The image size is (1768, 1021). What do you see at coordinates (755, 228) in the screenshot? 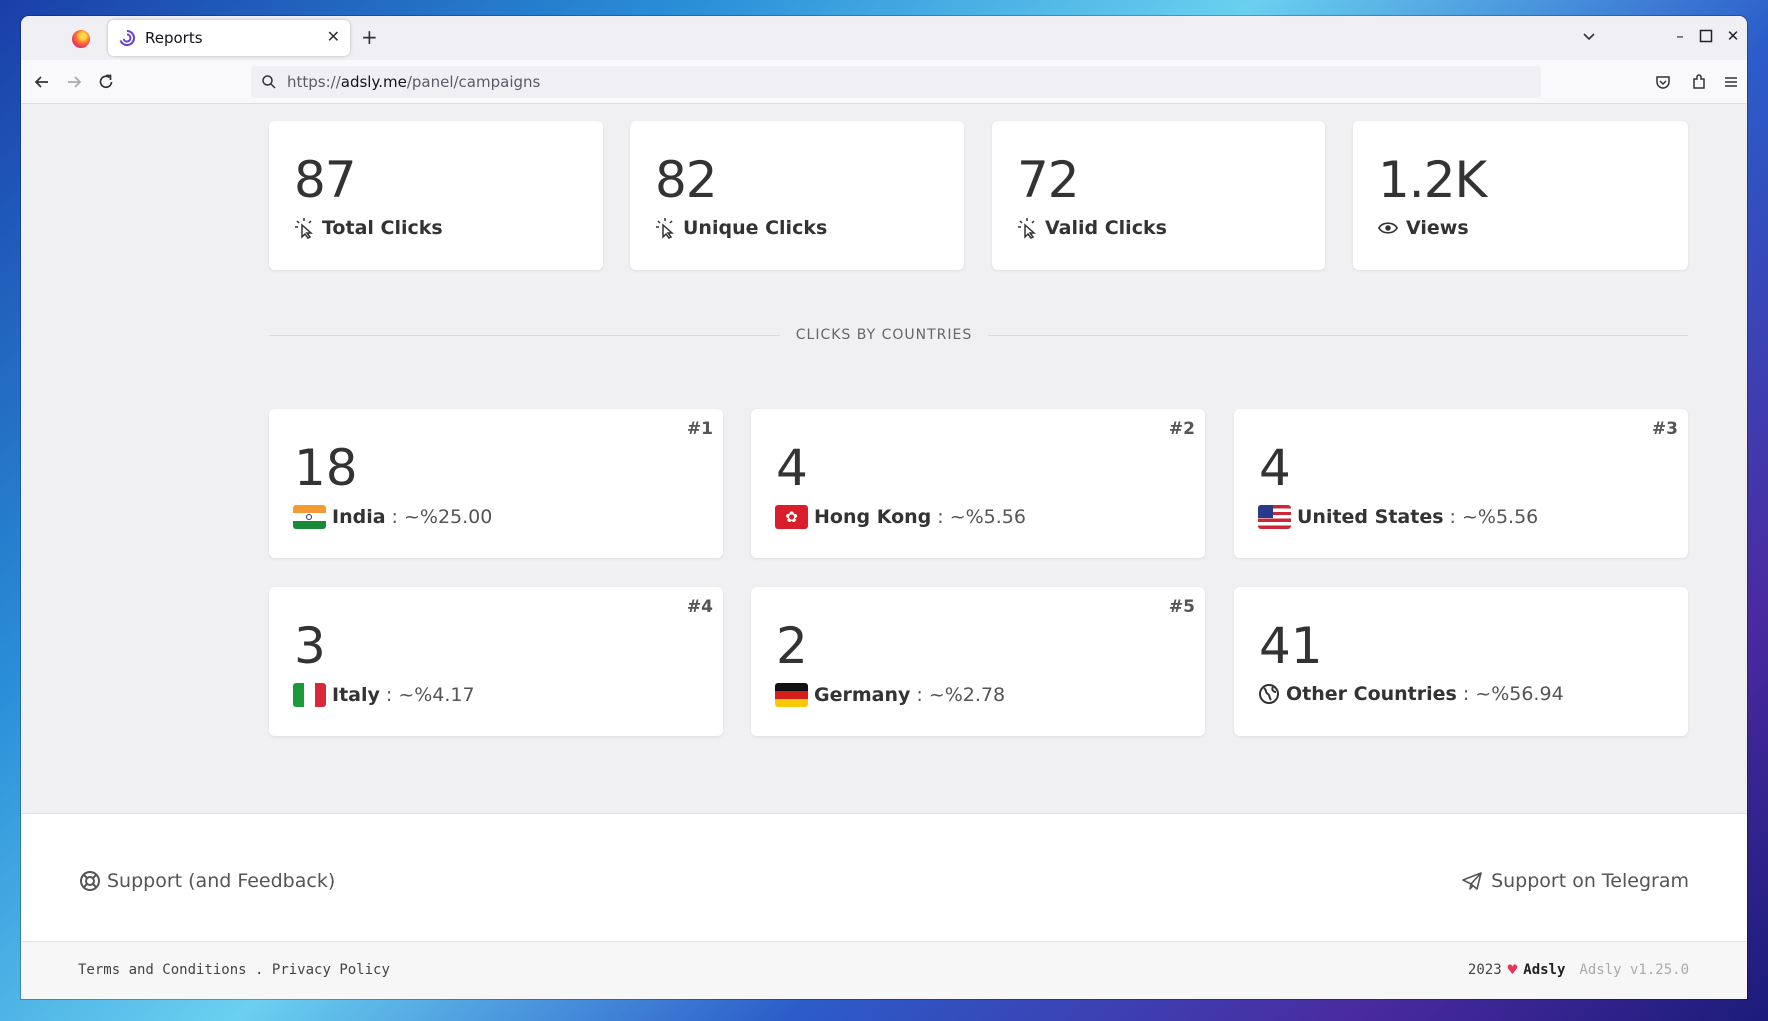
I see `stat-label: Unique Clicks` at bounding box center [755, 228].